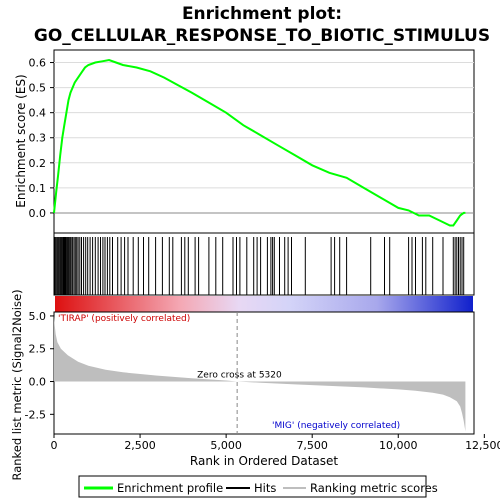 The width and height of the screenshot is (500, 504). Describe the element at coordinates (38, 138) in the screenshot. I see `es-y-tick-label: 0.3` at that location.